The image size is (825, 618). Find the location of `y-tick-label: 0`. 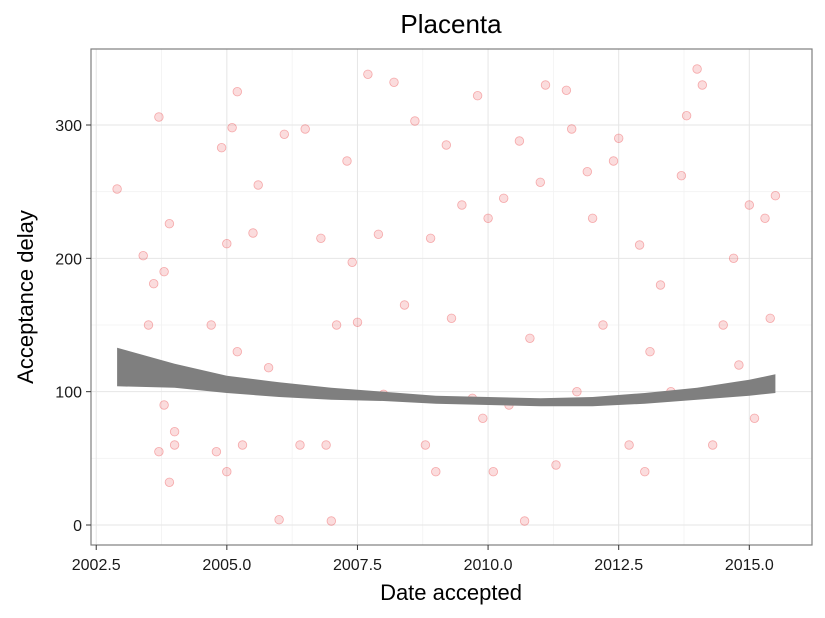

y-tick-label: 0 is located at coordinates (77, 526).